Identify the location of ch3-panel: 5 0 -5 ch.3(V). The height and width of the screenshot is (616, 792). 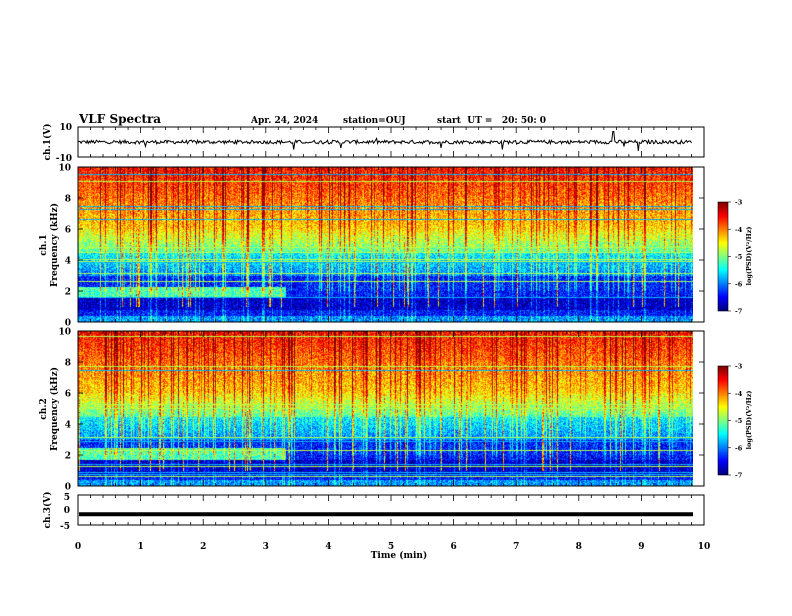
(373, 512).